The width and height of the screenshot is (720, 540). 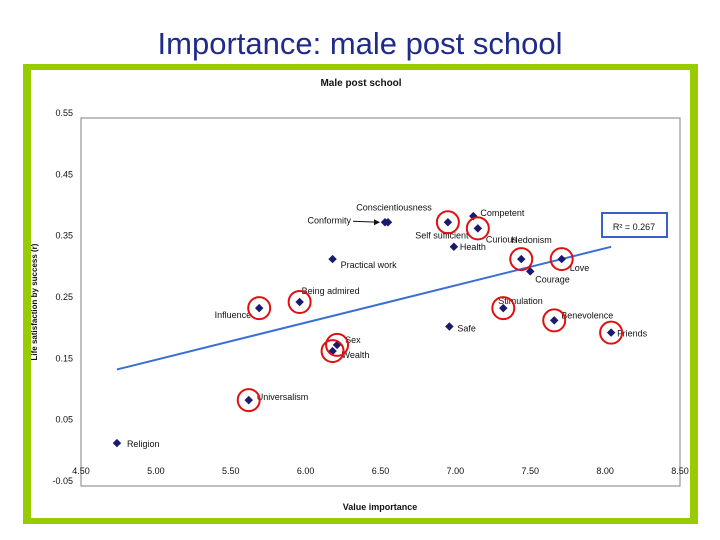 I want to click on x-tick-label: 7.50, so click(x=530, y=471).